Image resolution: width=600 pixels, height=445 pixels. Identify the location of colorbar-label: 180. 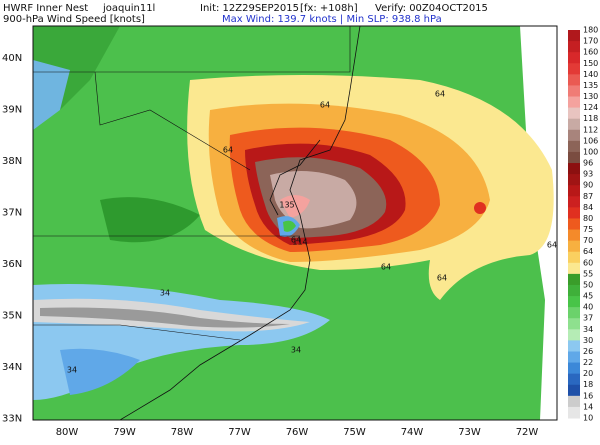
(590, 30).